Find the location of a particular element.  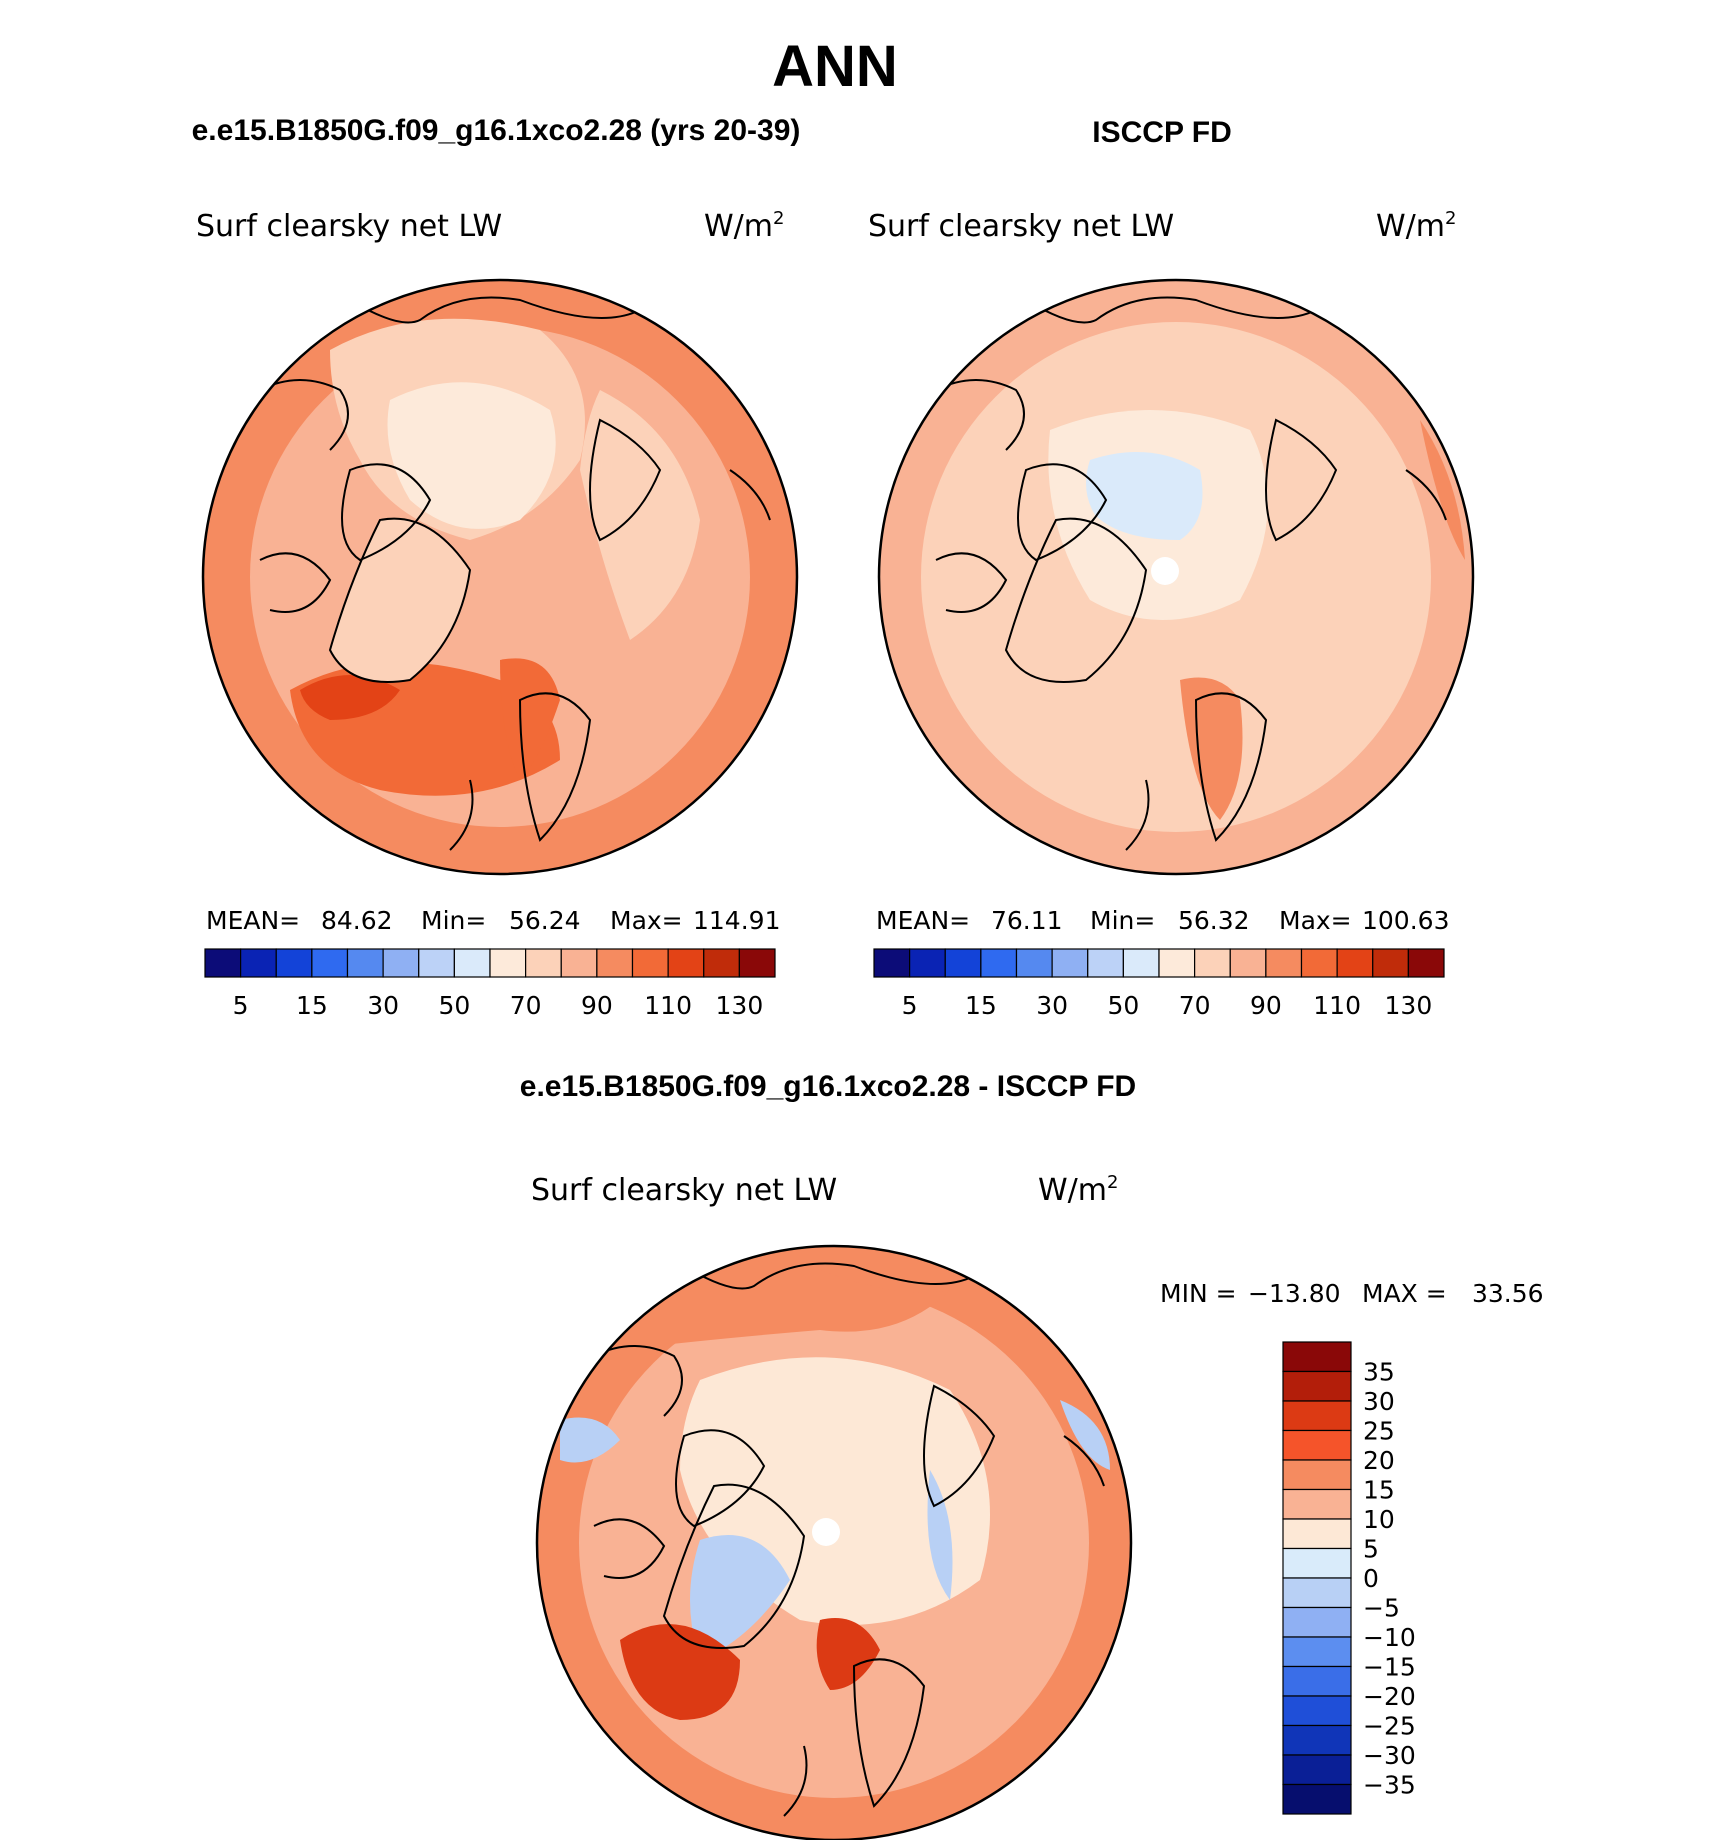

panel-obs-colorbar is located at coordinates (1159, 963).